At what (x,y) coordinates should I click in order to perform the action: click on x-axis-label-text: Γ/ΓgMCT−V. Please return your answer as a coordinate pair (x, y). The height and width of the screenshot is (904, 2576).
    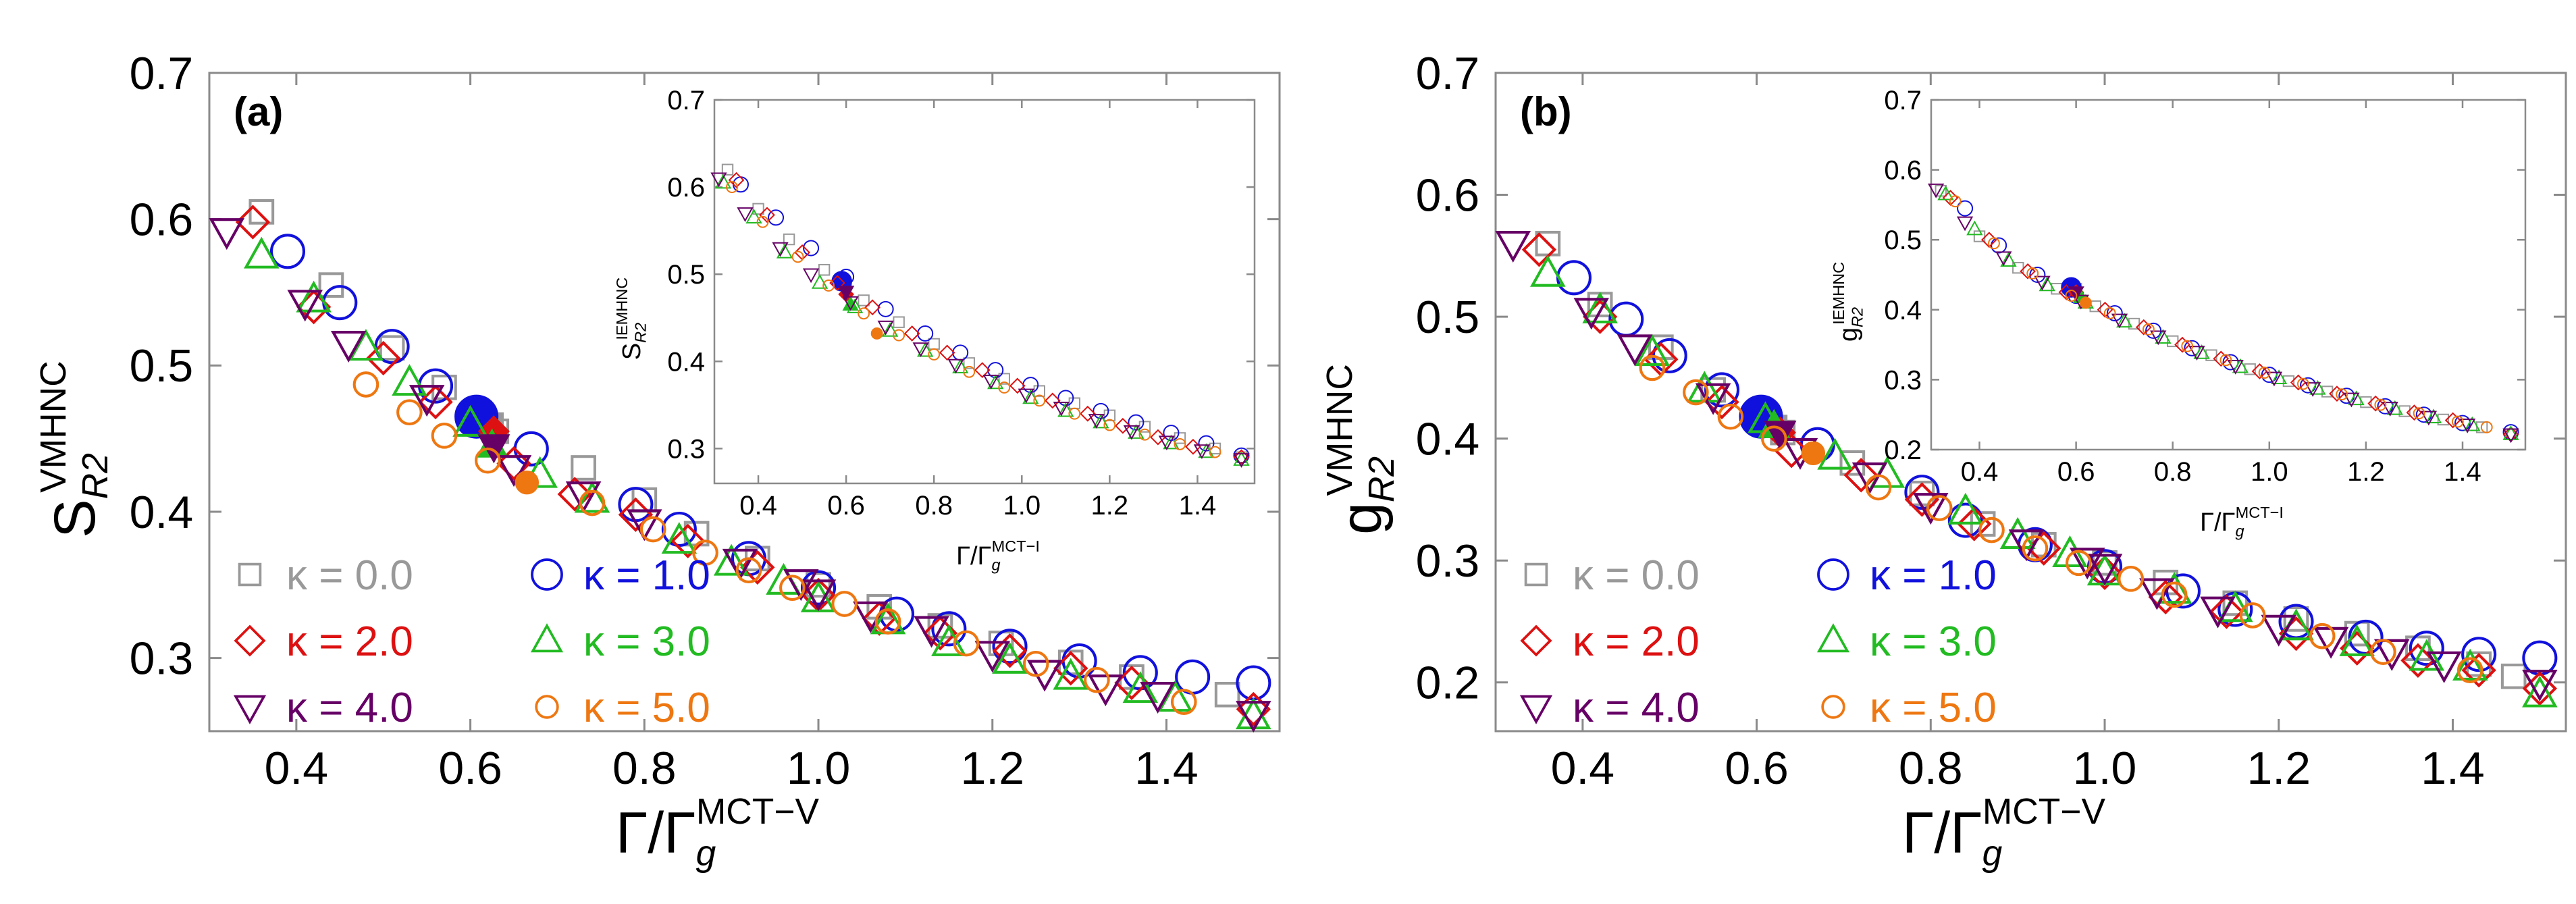
    Looking at the image, I should click on (2004, 833).